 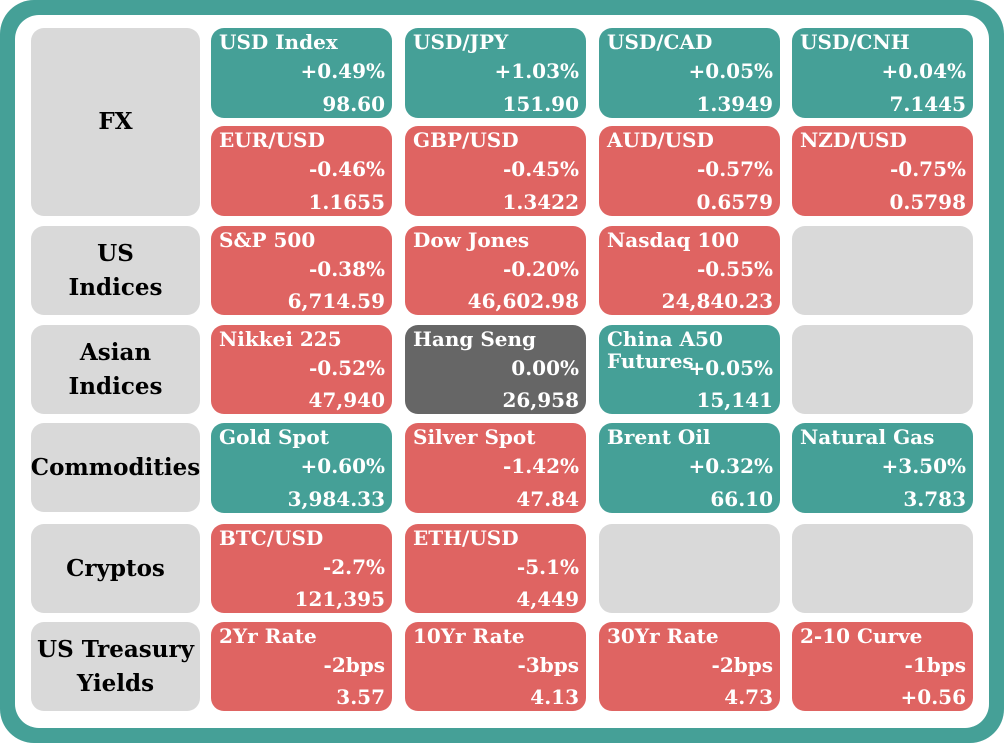 What do you see at coordinates (495, 666) in the screenshot?
I see `tile-10yr-rate: 10Yr Rate -3bps 4.13` at bounding box center [495, 666].